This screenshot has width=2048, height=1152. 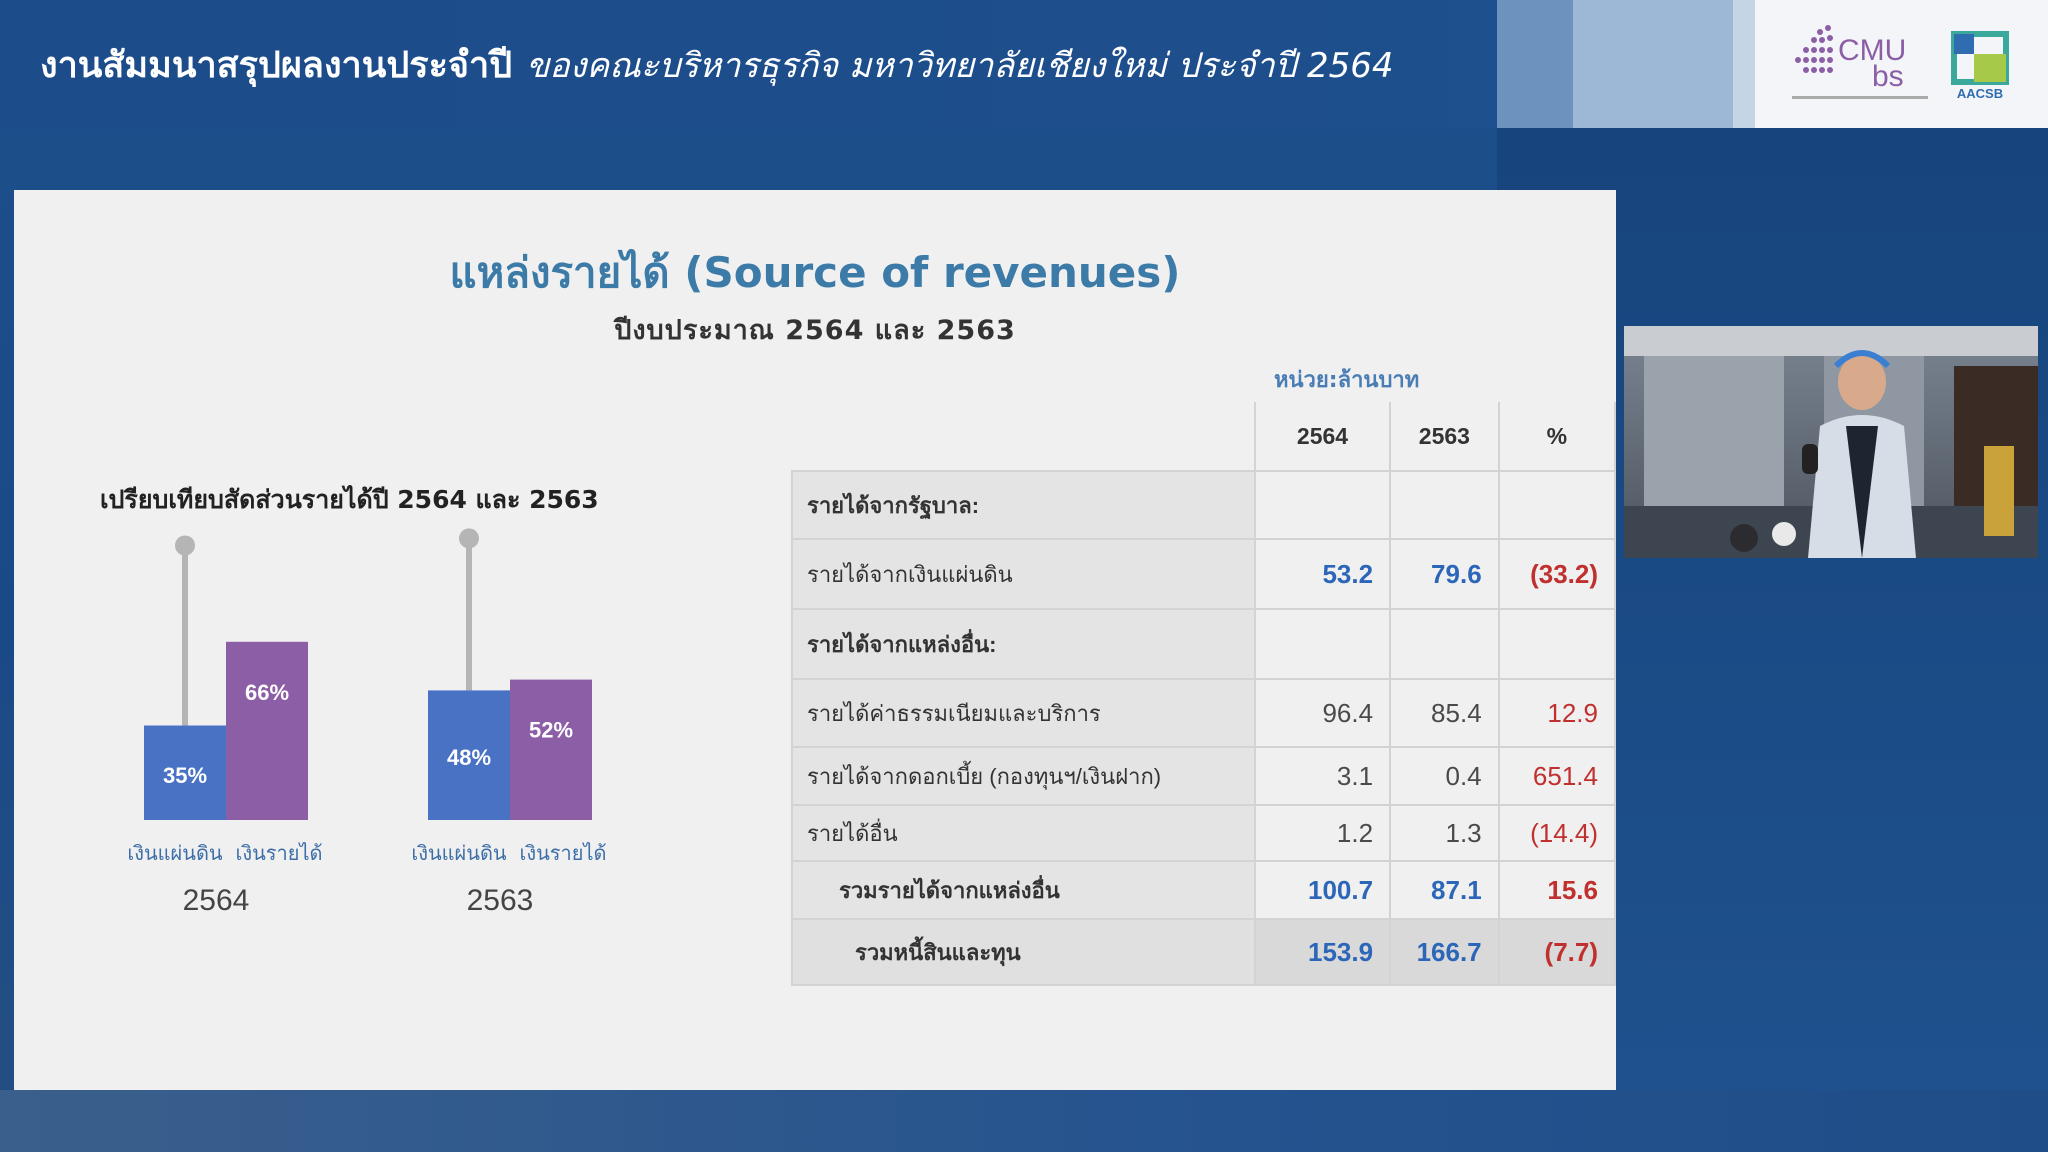 I want to click on cell-2563: 0.4, so click(x=1444, y=776).